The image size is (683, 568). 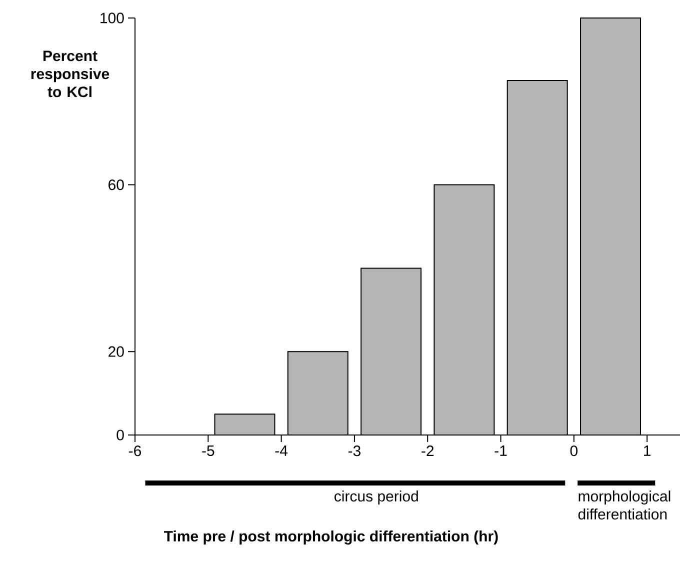 I want to click on x-axis-title: Time pre / post morphologic differentiation (hr), so click(x=331, y=537).